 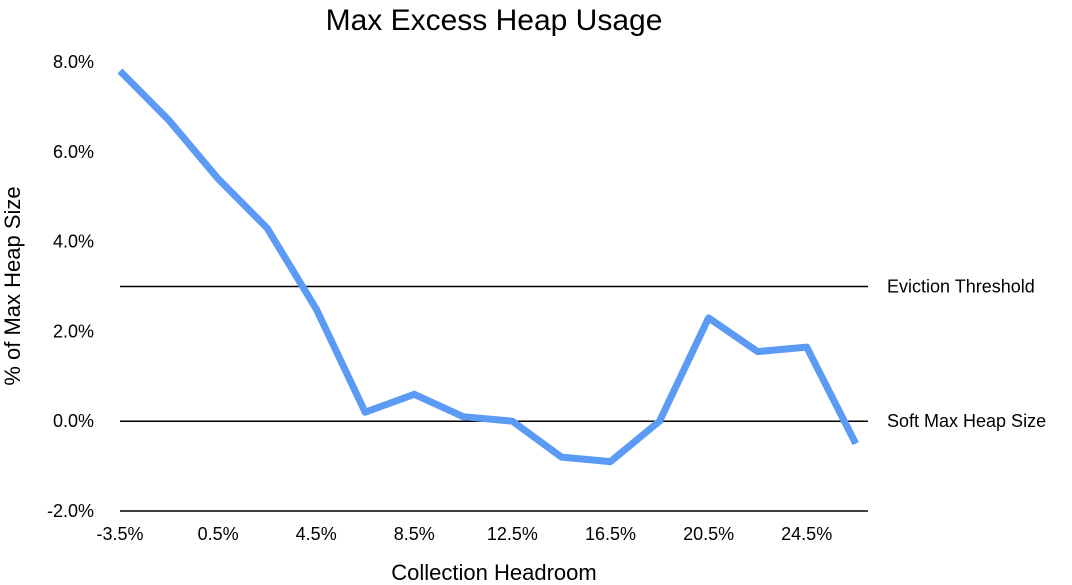 What do you see at coordinates (966, 421) in the screenshot?
I see `reference-line-label-1: Soft Max Heap Size` at bounding box center [966, 421].